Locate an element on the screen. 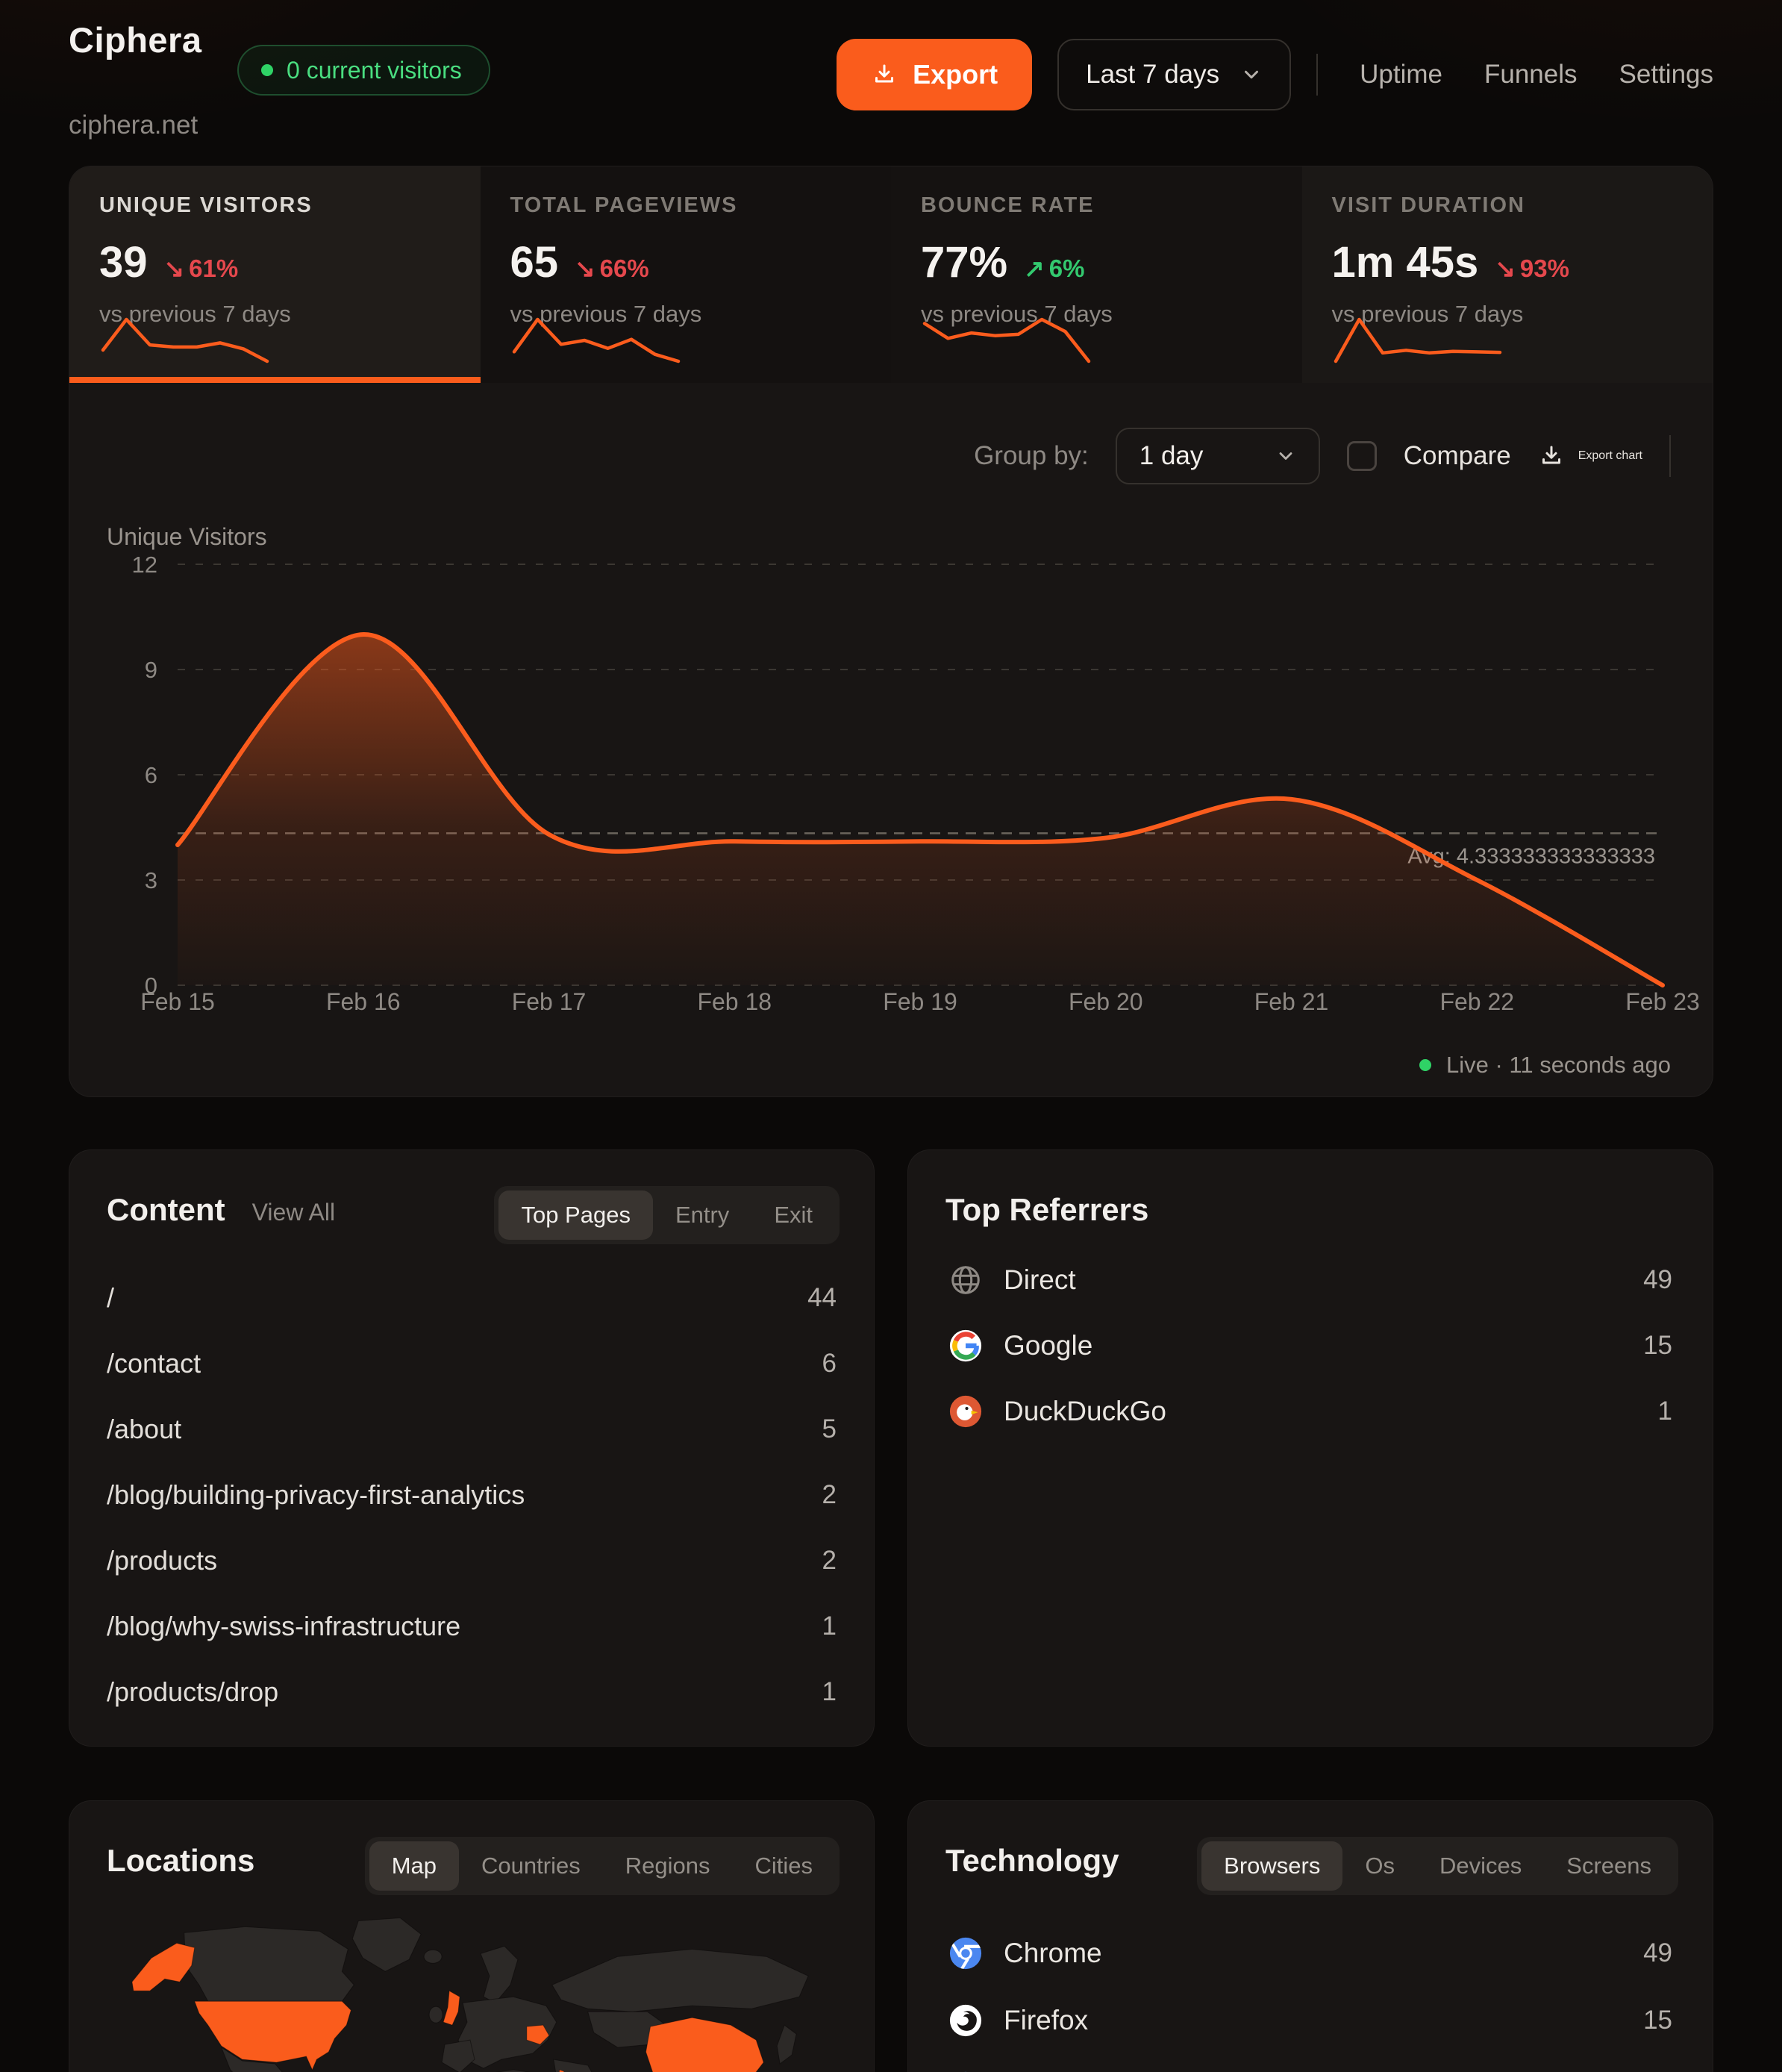 The height and width of the screenshot is (2072, 1782). svg-text: Feb 22 is located at coordinates (1476, 1001).